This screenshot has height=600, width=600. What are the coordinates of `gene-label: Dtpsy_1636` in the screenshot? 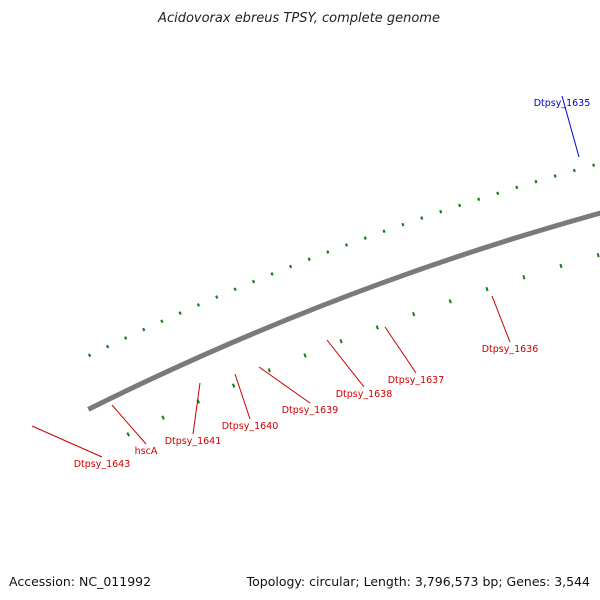 It's located at (510, 349).